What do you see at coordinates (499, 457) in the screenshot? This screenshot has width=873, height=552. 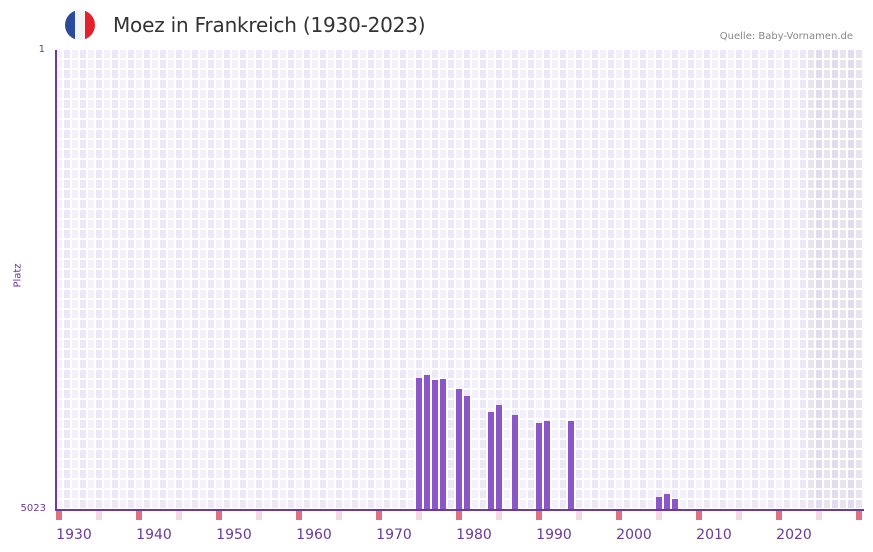 I see `bar-1983` at bounding box center [499, 457].